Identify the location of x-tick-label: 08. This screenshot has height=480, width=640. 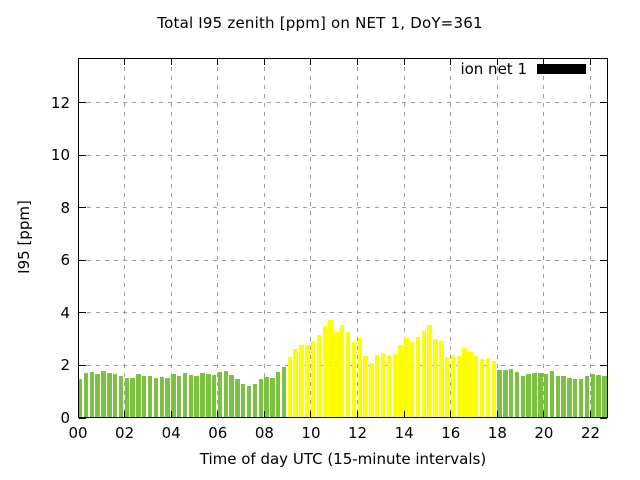
(264, 433).